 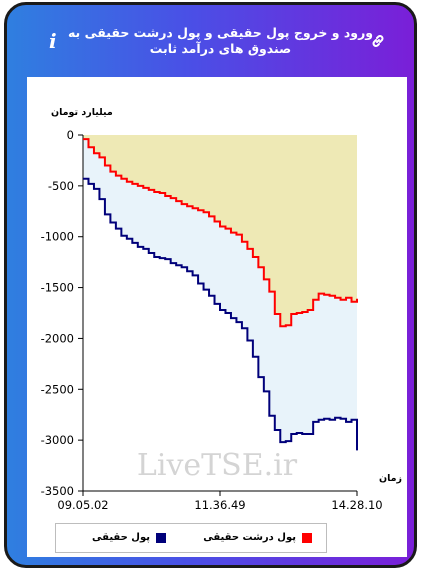 I want to click on x-axis-label: زمان, so click(x=390, y=478).